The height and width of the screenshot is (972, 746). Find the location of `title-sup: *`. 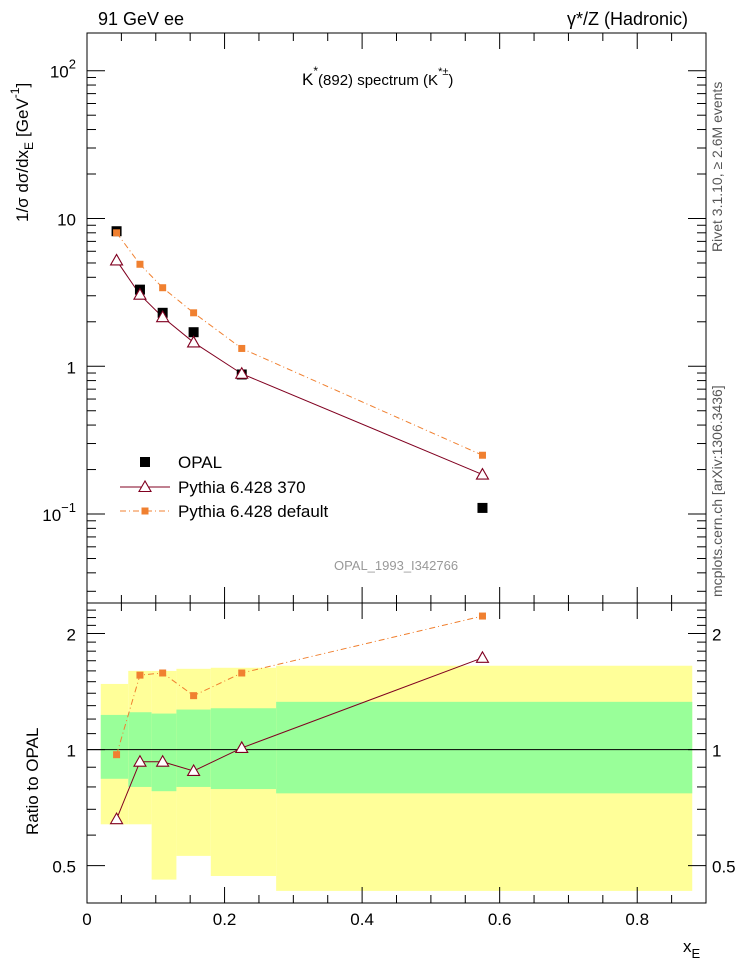

title-sup: * is located at coordinates (315, 71).